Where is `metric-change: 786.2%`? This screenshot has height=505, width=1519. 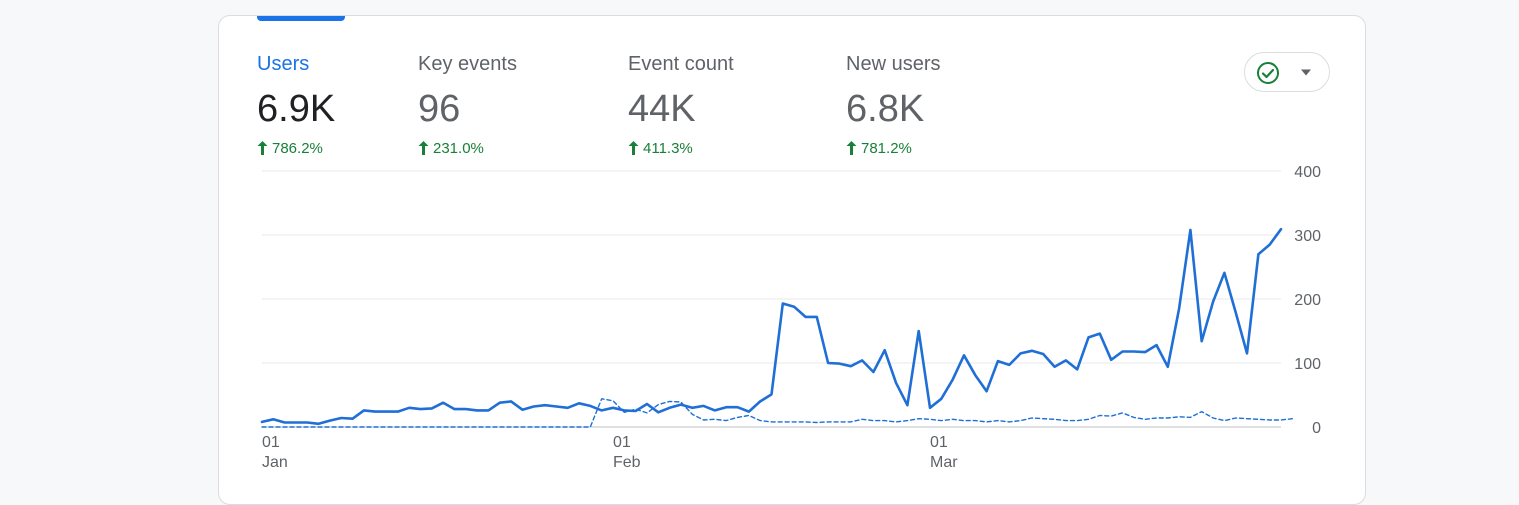
metric-change: 786.2% is located at coordinates (296, 149).